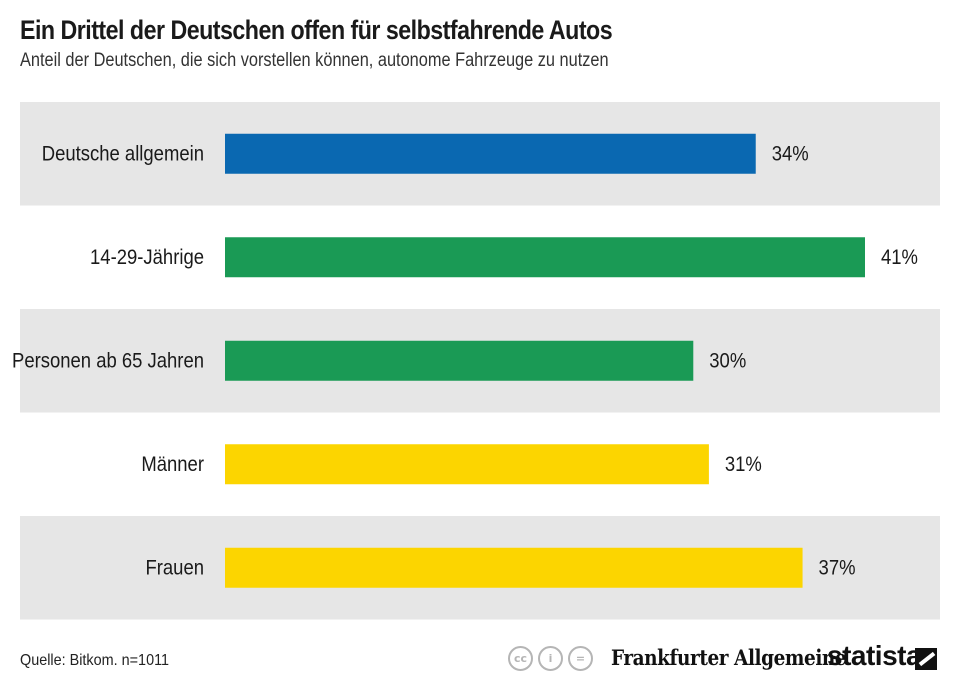 Image resolution: width=960 pixels, height=683 pixels. Describe the element at coordinates (123, 154) in the screenshot. I see `category-label: Deutsche allgemein` at that location.